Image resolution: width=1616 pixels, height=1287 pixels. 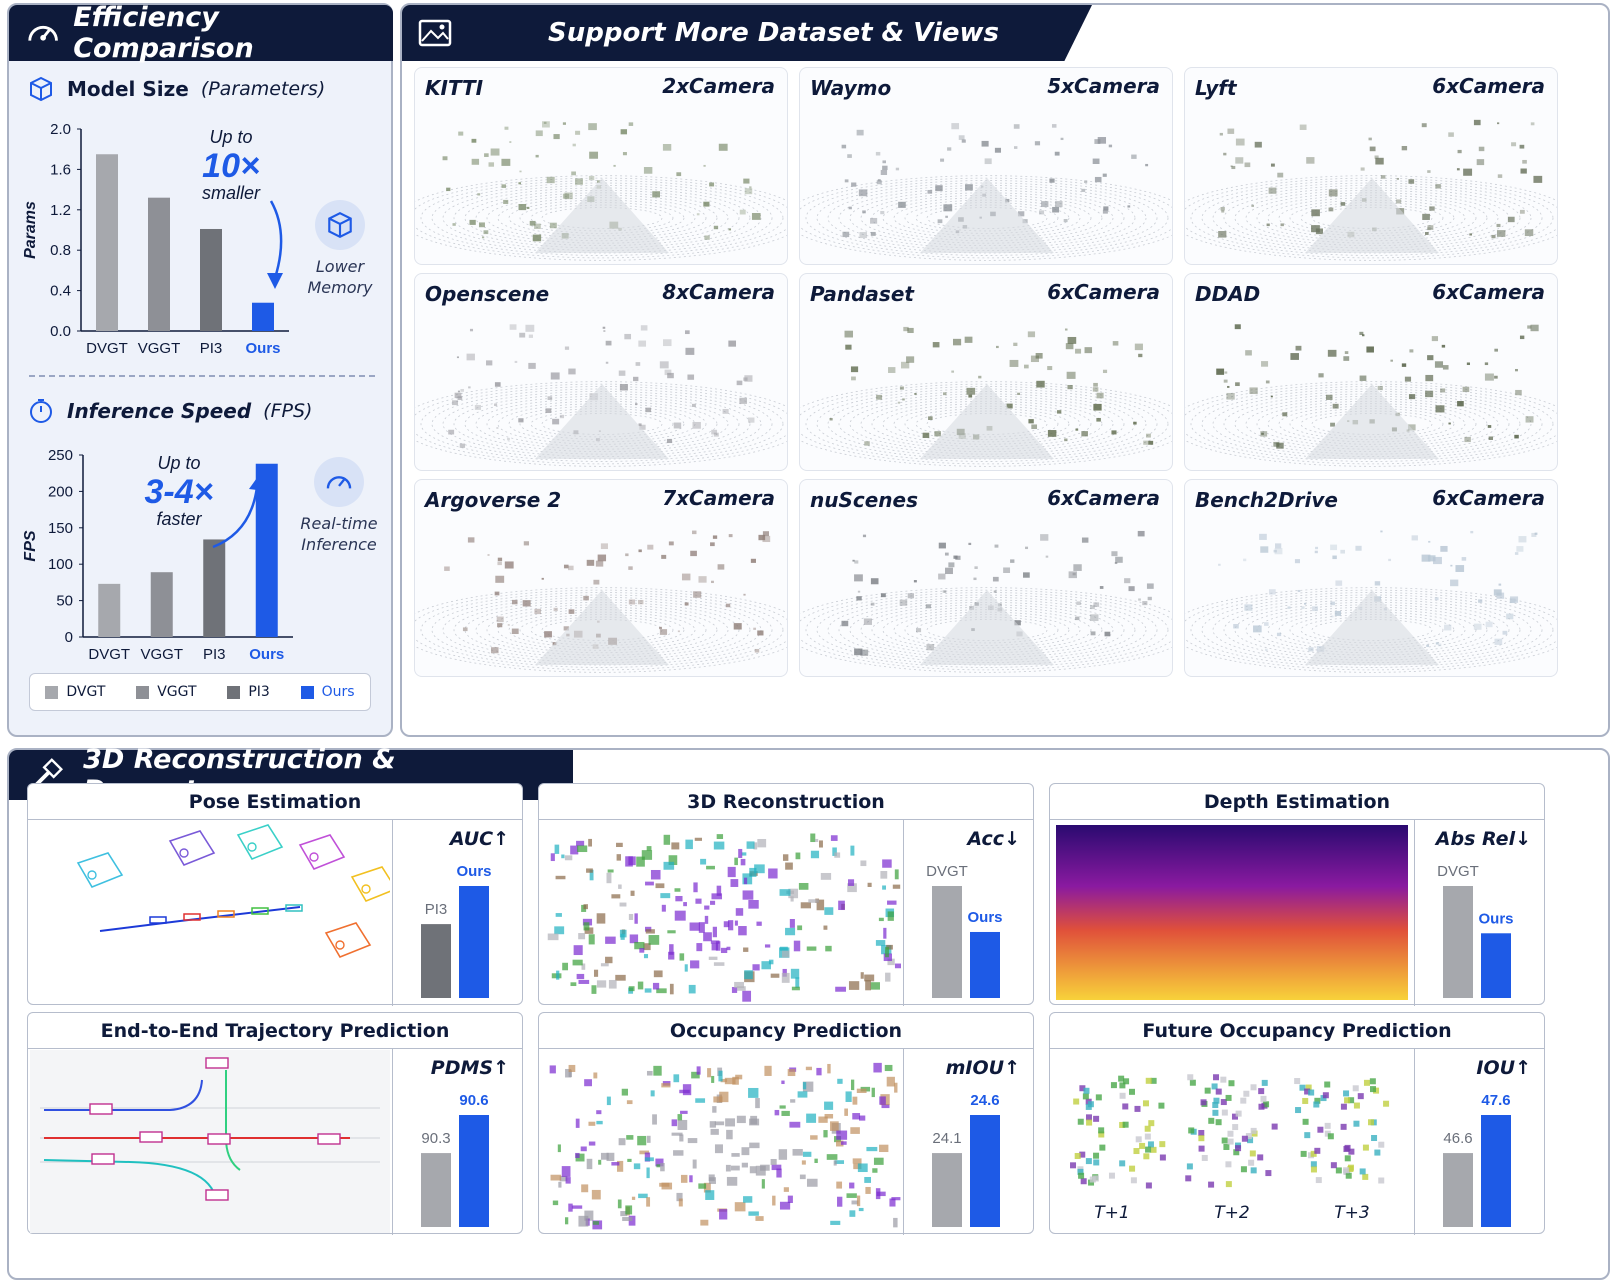 I want to click on future-step-label: T+2, so click(x=1232, y=1213).